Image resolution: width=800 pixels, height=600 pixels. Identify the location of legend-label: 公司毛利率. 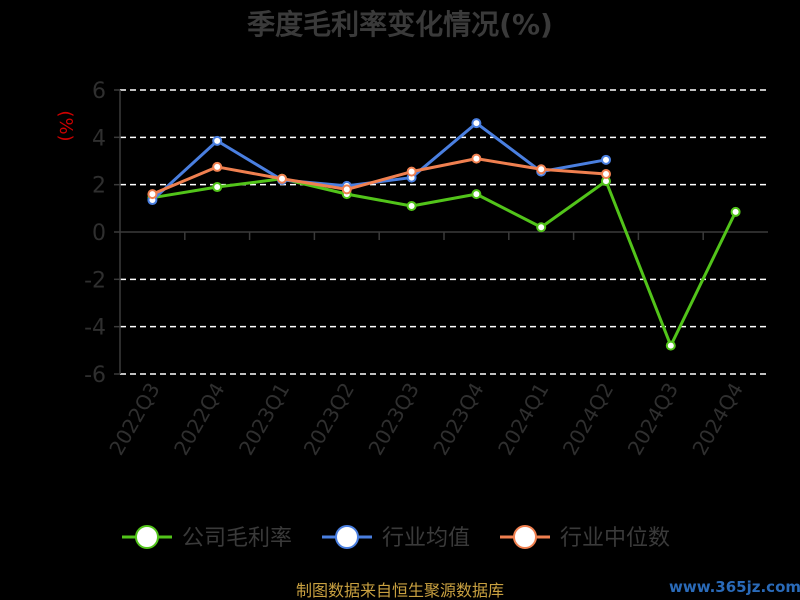
(237, 538).